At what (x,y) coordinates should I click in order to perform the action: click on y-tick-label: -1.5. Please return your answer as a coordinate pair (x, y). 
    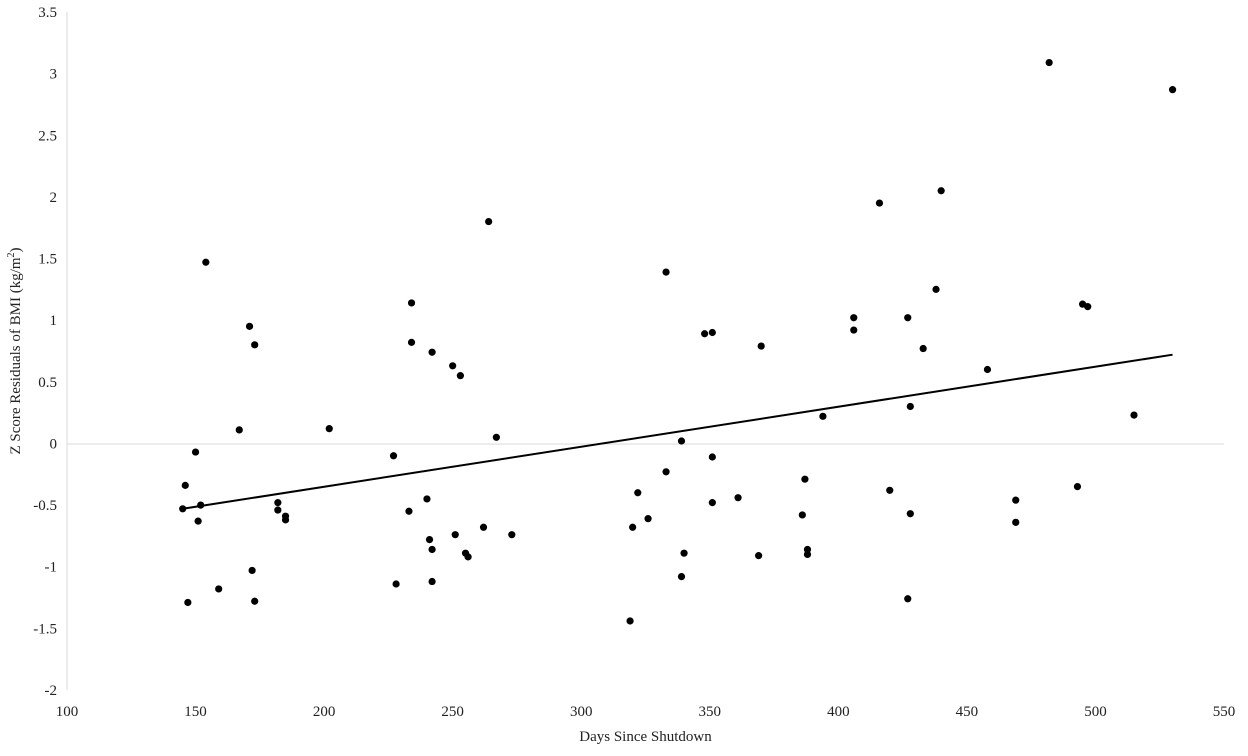
    Looking at the image, I should click on (45, 629).